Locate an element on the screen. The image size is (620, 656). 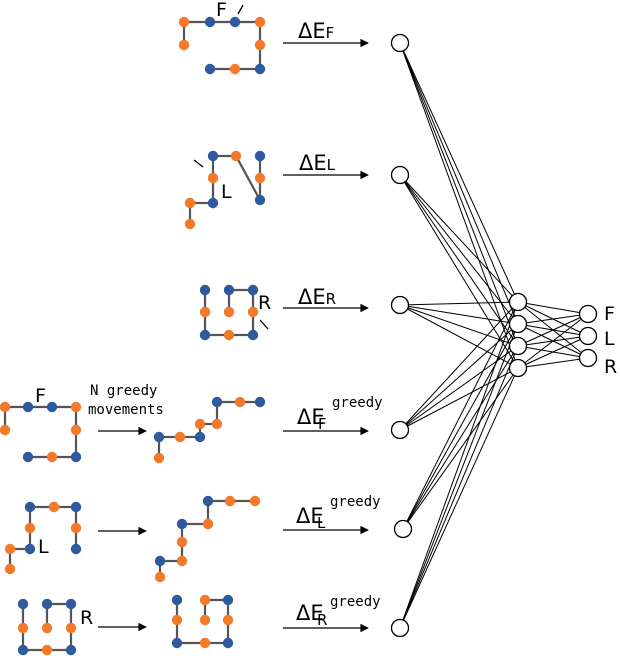
hidden-node is located at coordinates (518, 368).